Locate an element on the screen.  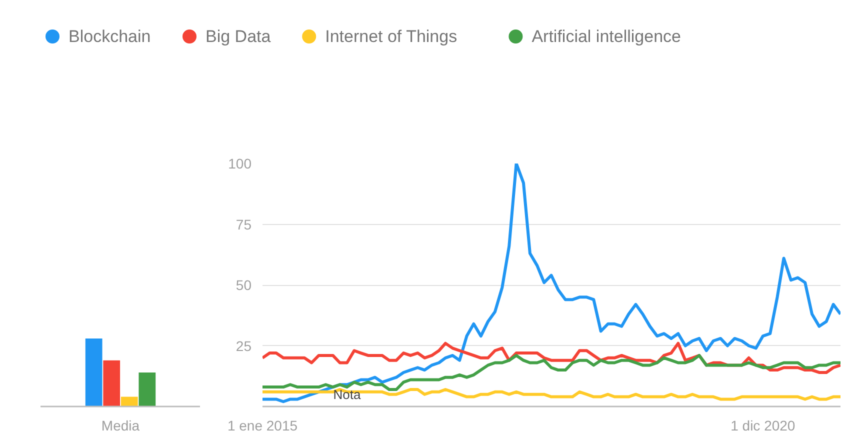
x-tick-label: 1 dic 2020 is located at coordinates (763, 426).